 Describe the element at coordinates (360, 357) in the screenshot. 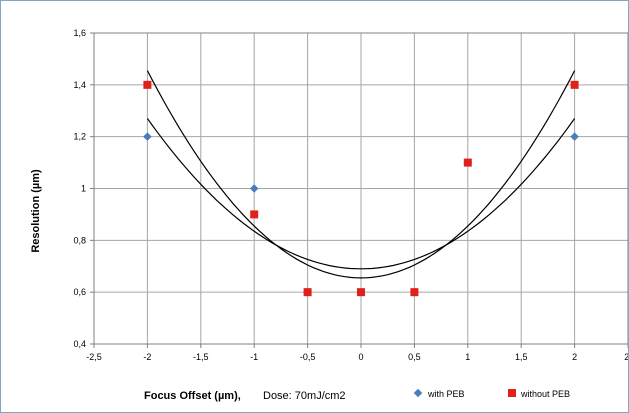

I see `x-tick-label: 0` at that location.